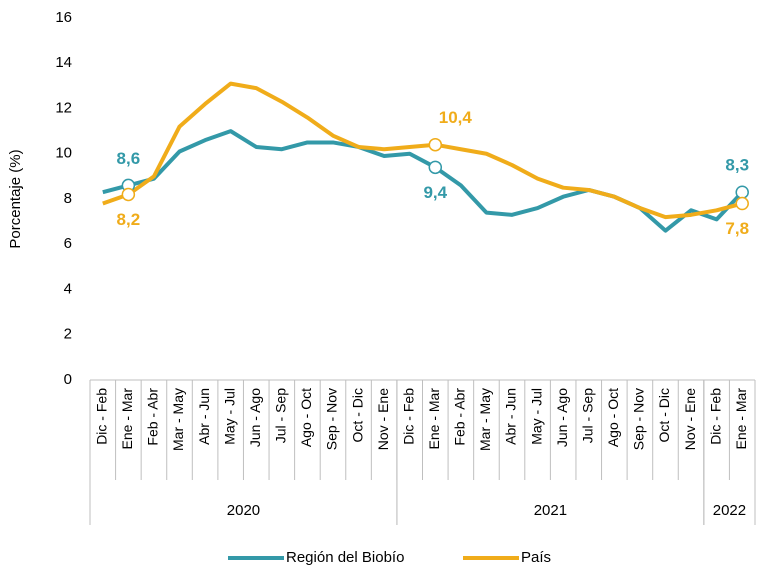 The image size is (761, 570). Describe the element at coordinates (129, 158) in the screenshot. I see `data-label: 8,6` at that location.